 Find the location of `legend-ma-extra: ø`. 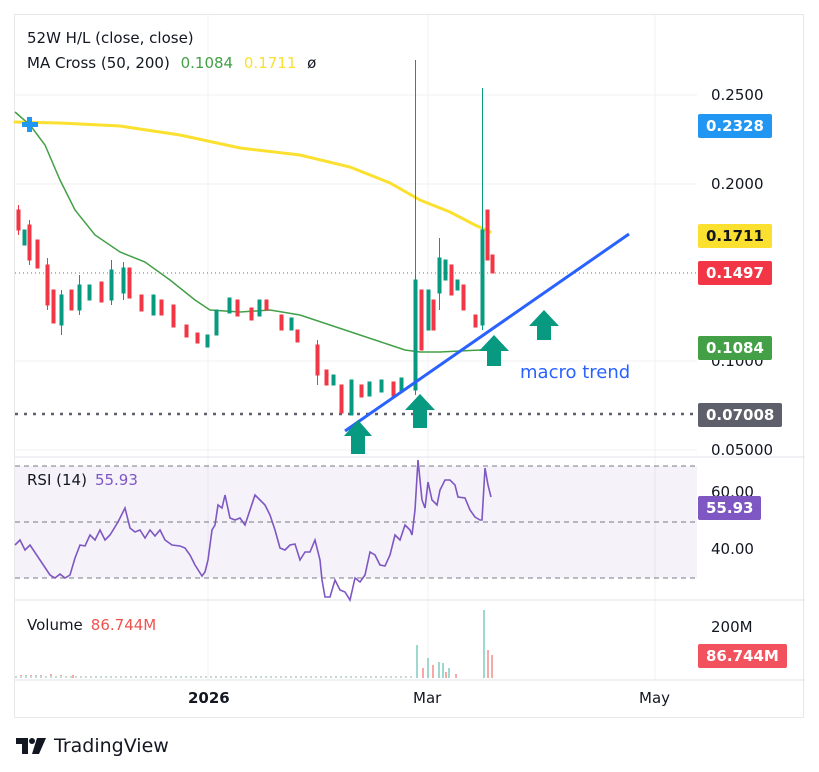

legend-ma-extra: ø is located at coordinates (312, 63).